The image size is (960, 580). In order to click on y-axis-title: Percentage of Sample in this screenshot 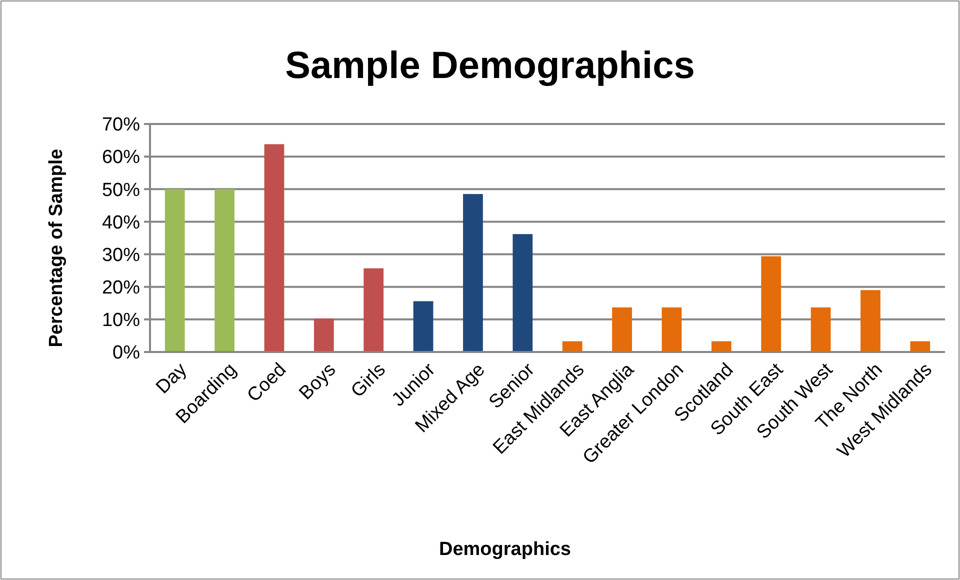, I will do `click(56, 248)`.